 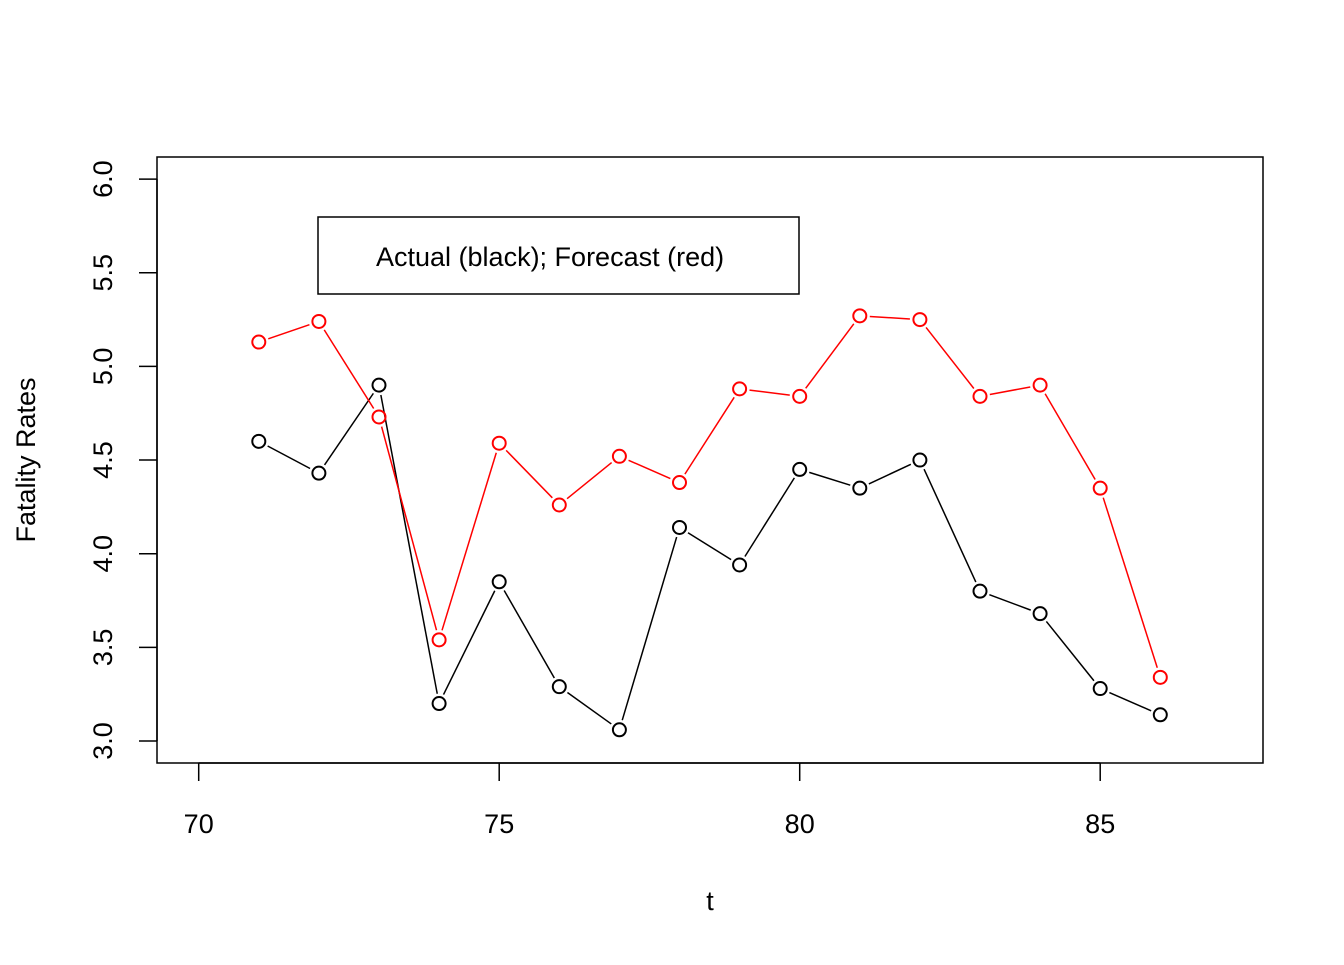 What do you see at coordinates (649, 800) in the screenshot?
I see `x-axis: 70 75 80 85` at bounding box center [649, 800].